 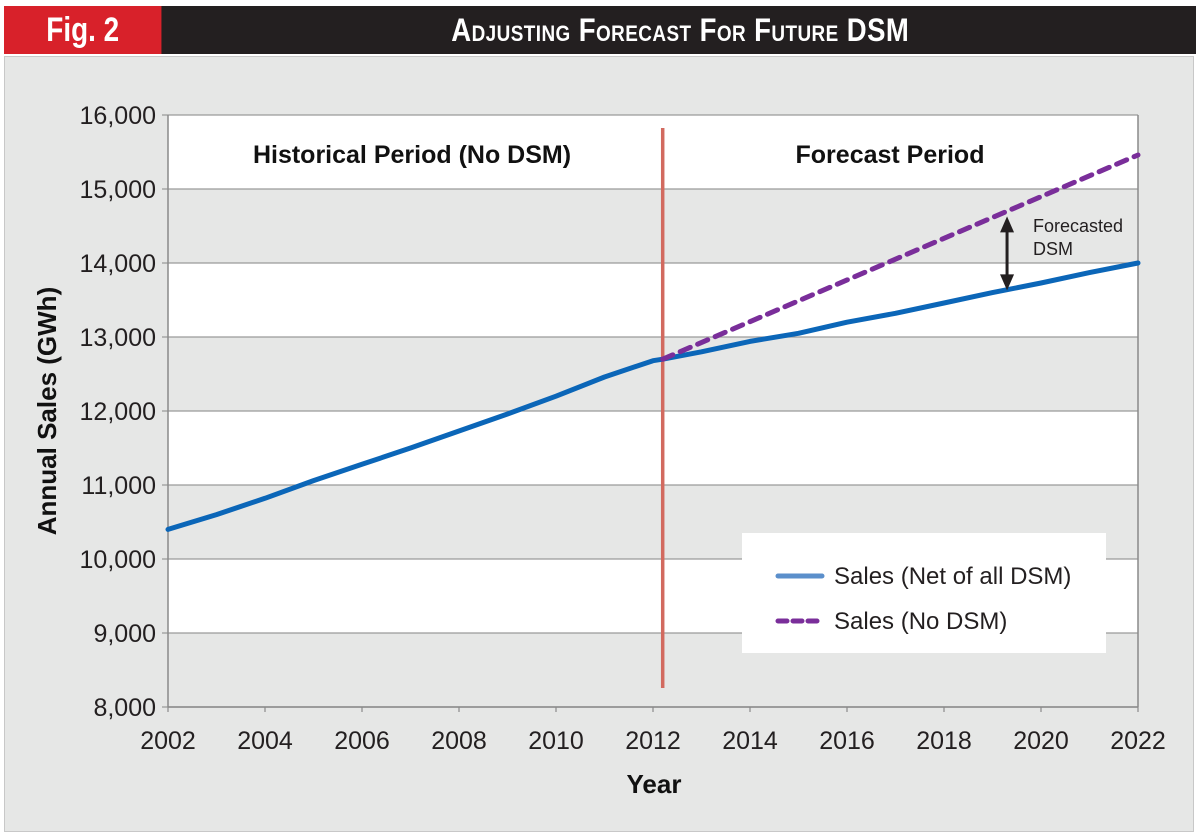 What do you see at coordinates (847, 741) in the screenshot?
I see `x-tick-label: 2016` at bounding box center [847, 741].